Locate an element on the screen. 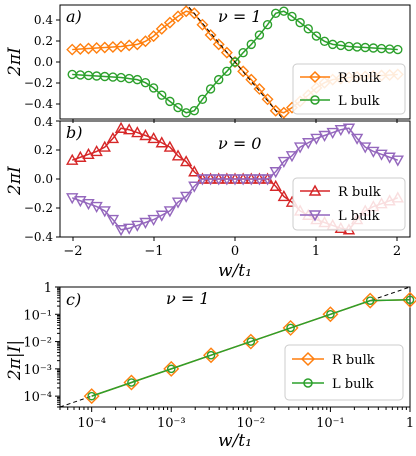  xtick-label: 1 is located at coordinates (316, 251).